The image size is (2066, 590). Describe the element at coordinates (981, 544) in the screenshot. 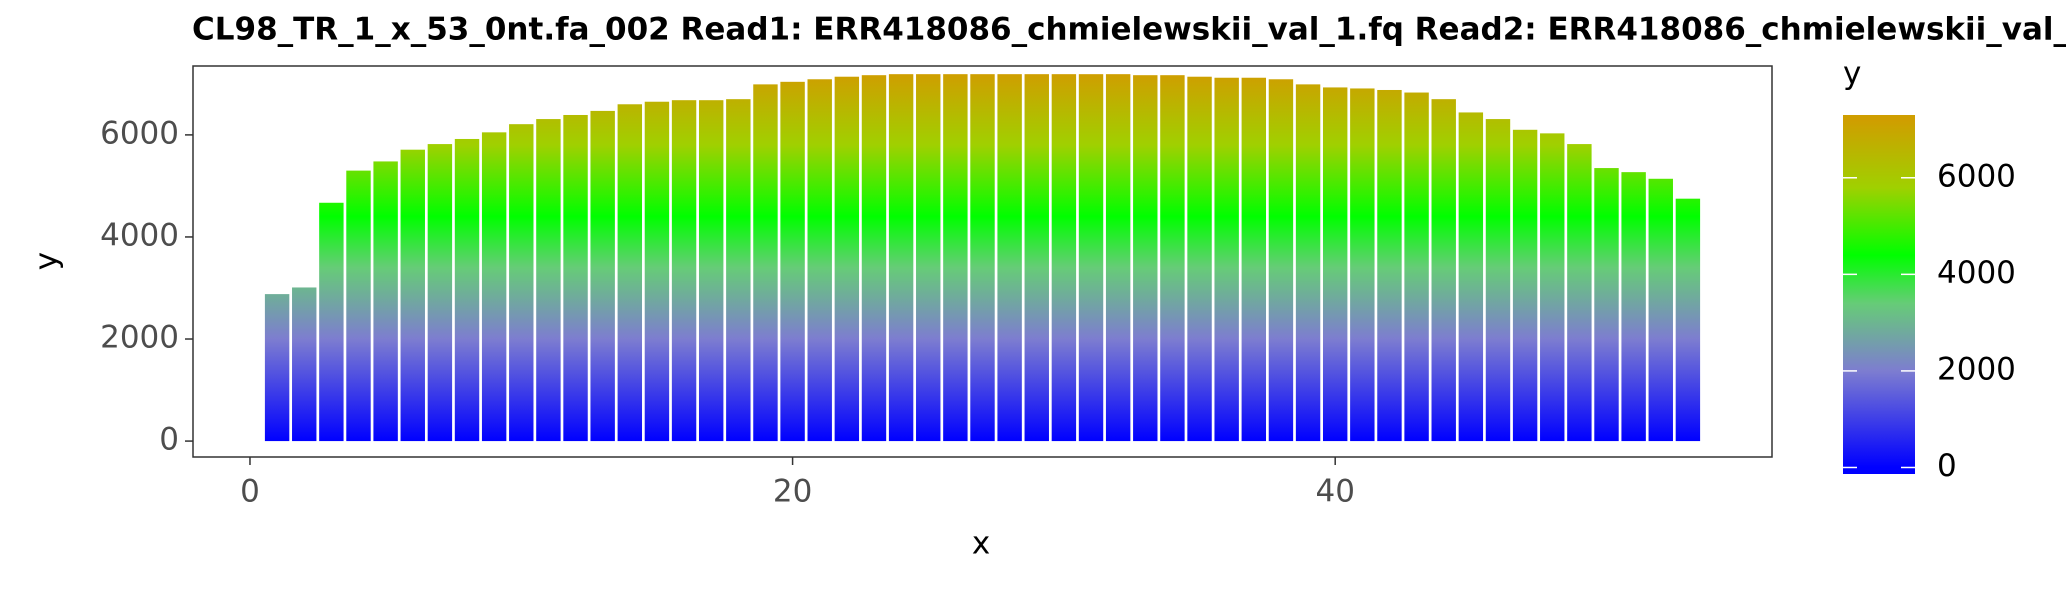

I see `x-axis-label: x` at that location.